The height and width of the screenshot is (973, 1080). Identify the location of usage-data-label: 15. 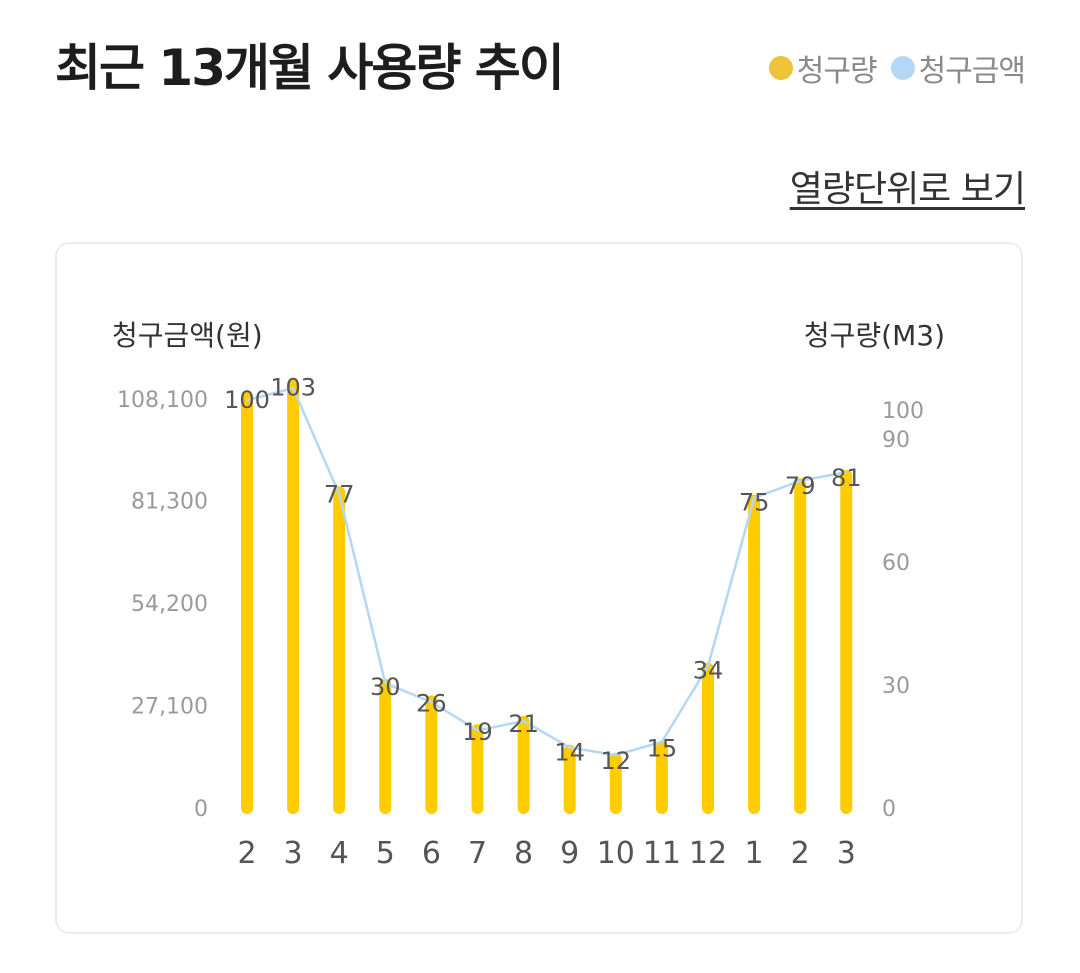
(662, 749).